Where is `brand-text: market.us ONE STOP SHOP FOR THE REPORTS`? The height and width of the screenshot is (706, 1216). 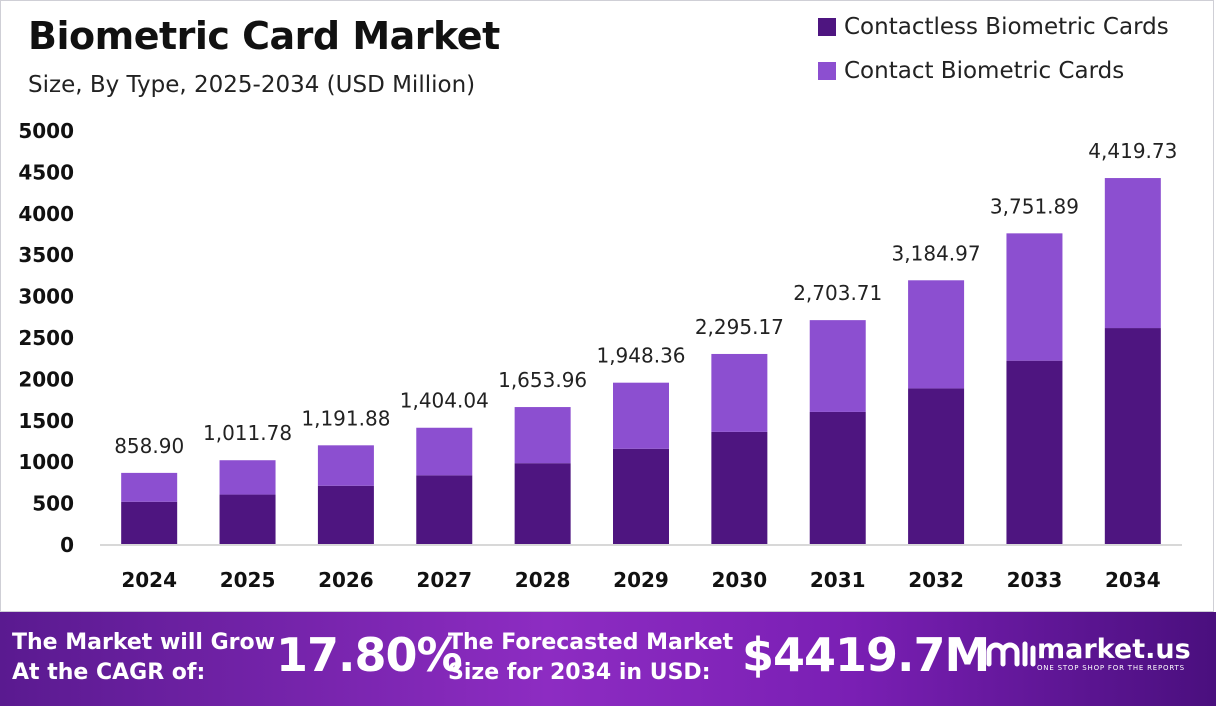 brand-text: market.us ONE STOP SHOP FOR THE REPORTS is located at coordinates (1114, 653).